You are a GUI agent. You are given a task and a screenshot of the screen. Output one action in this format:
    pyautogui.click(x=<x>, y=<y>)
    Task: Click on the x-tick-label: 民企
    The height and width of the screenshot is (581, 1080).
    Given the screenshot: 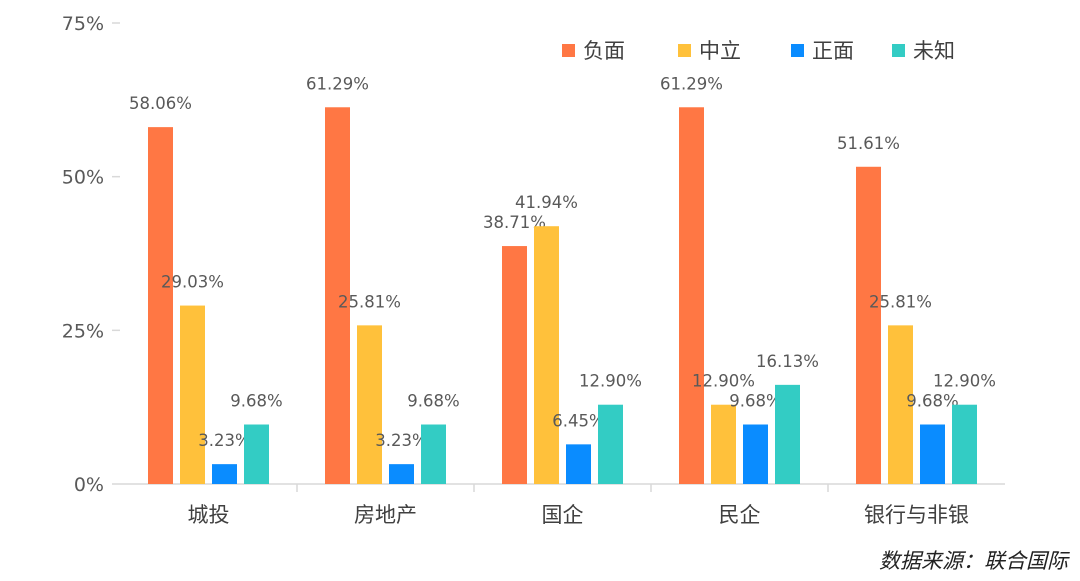 What is the action you would take?
    pyautogui.click(x=740, y=515)
    